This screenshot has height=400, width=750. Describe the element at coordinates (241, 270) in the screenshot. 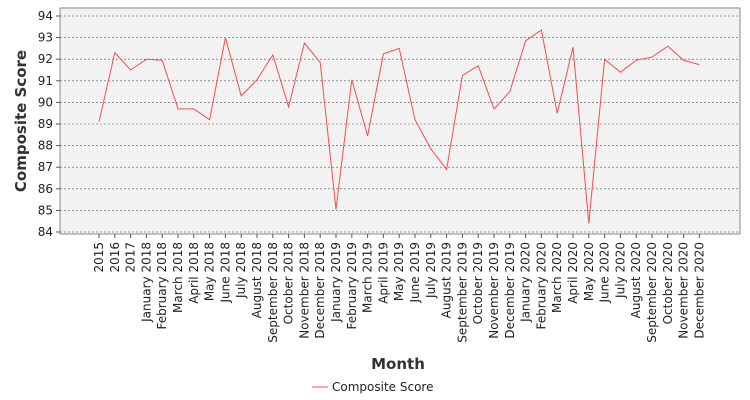

I see `x-tick-label-9: July 2018` at that location.